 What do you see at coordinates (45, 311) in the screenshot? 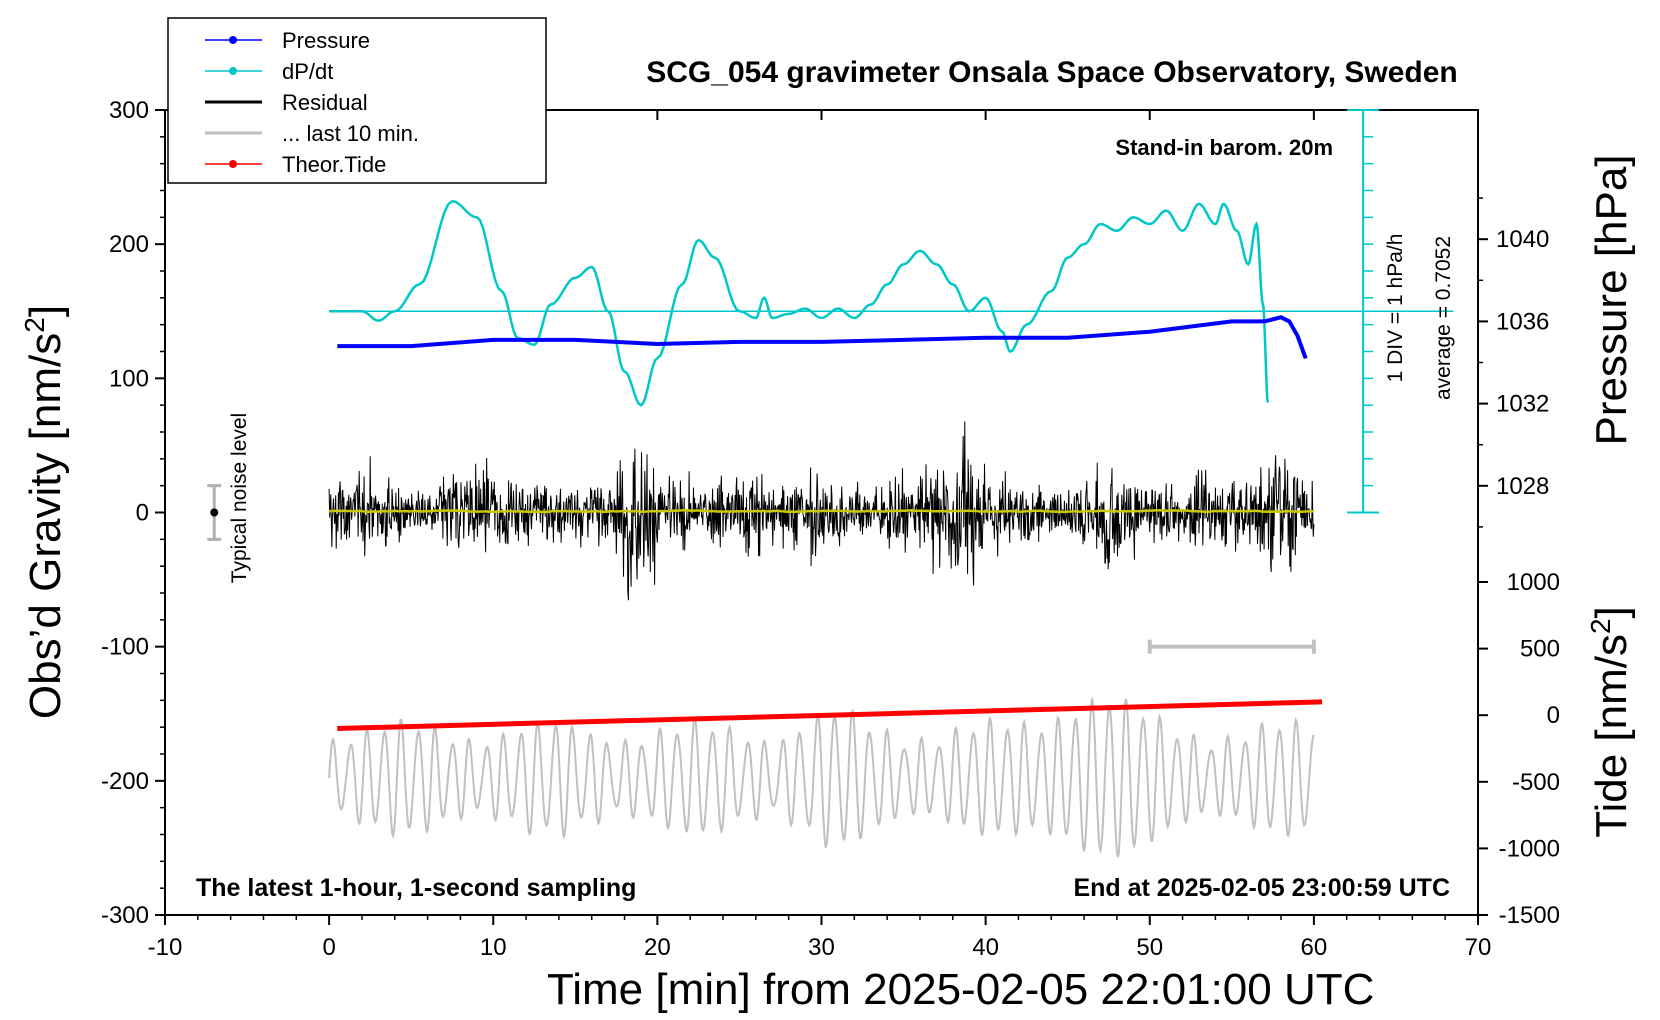
I see `gravity-title-close: ]` at bounding box center [45, 311].